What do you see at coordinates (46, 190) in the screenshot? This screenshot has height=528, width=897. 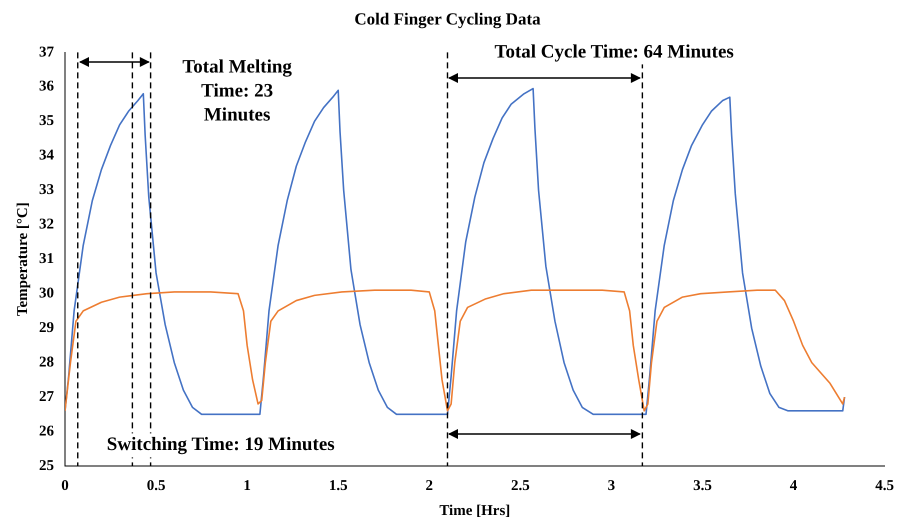 I see `y-tick-label: 33` at bounding box center [46, 190].